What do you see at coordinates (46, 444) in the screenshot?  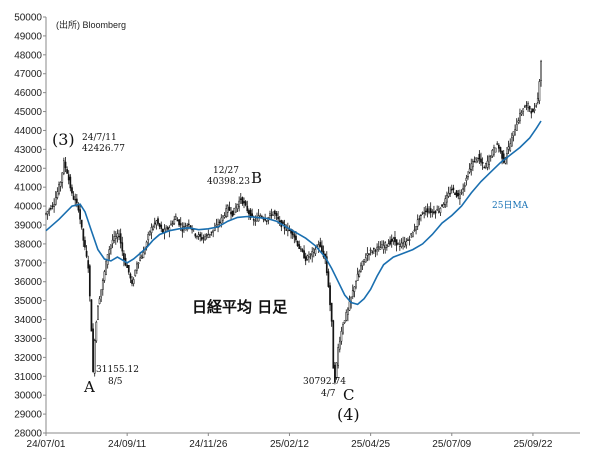 I see `x-tick-label: 24/07/01` at bounding box center [46, 444].